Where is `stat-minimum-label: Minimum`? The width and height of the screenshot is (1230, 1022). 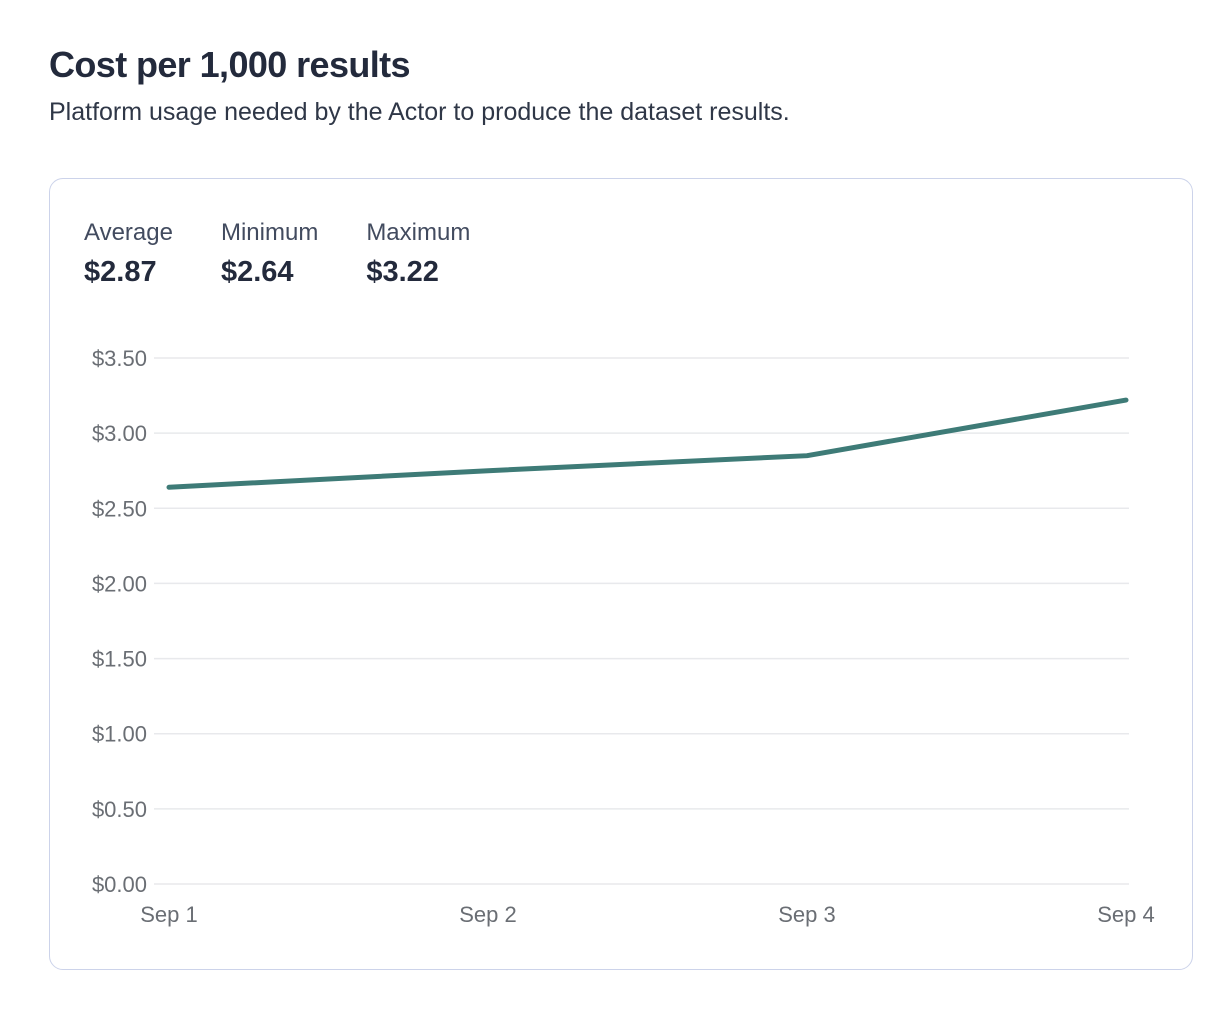 stat-minimum-label: Minimum is located at coordinates (269, 232).